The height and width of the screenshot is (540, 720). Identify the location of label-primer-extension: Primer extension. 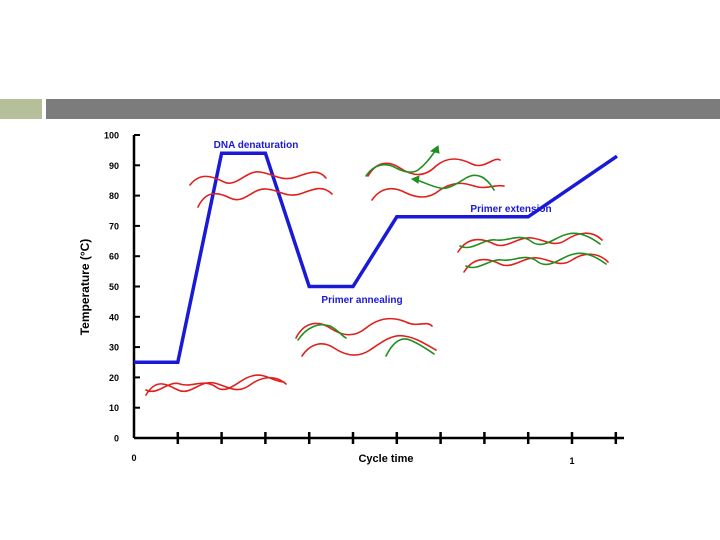
(510, 209).